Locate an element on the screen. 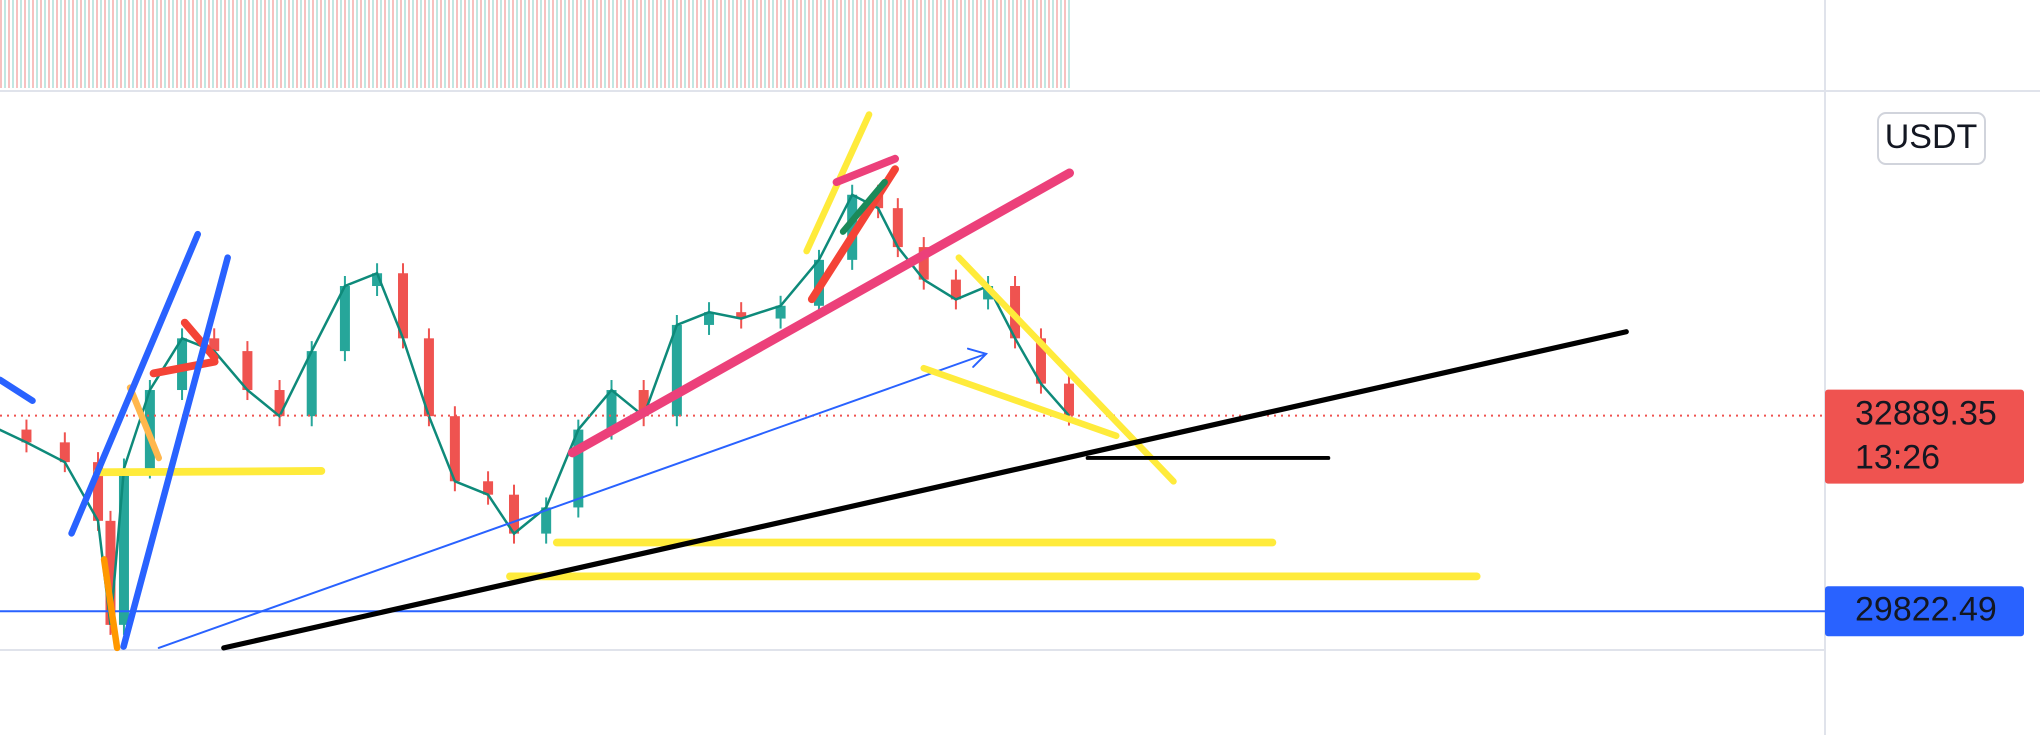 This screenshot has height=740, width=2040. volume-strip is located at coordinates (535, 44).